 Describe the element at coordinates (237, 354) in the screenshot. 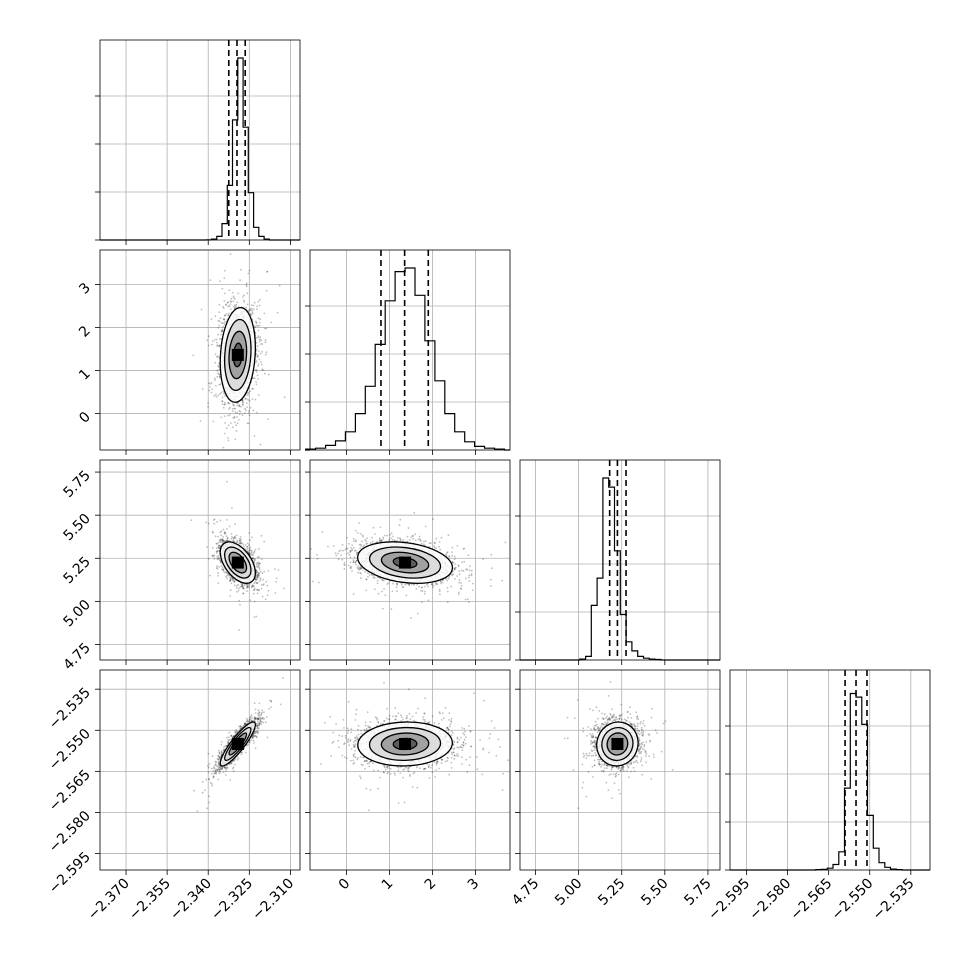

I see `density-peak` at that location.